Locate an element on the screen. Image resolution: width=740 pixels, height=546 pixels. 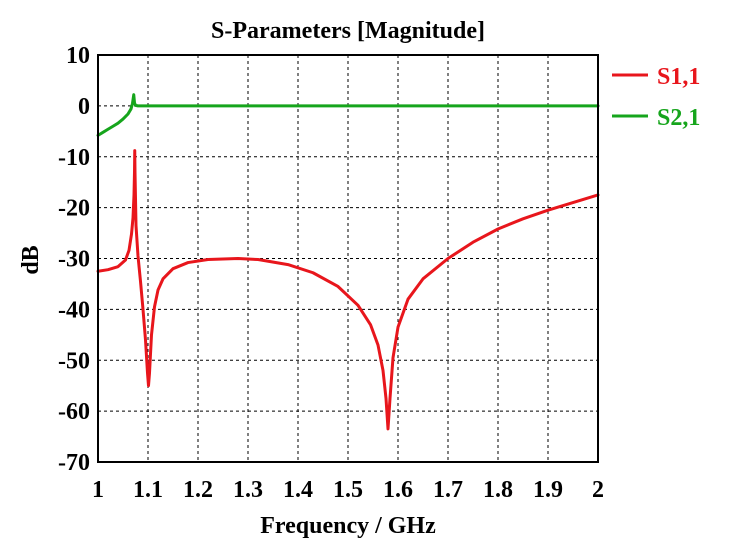
y-tick-label: 0 is located at coordinates (84, 107).